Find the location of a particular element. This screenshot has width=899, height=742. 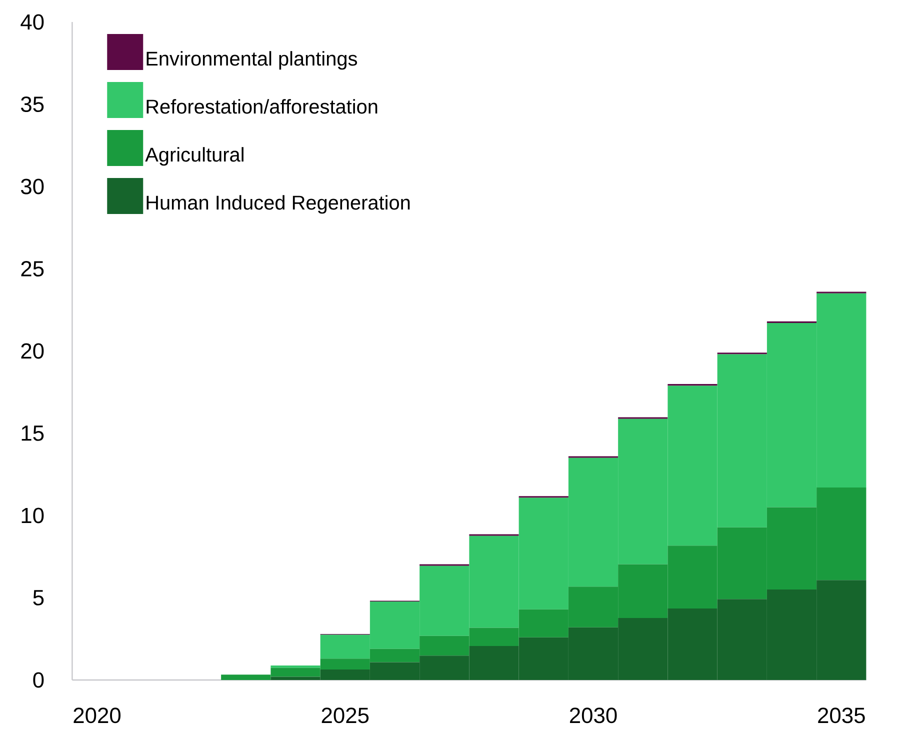

x-tick-label: 2030 is located at coordinates (593, 716).